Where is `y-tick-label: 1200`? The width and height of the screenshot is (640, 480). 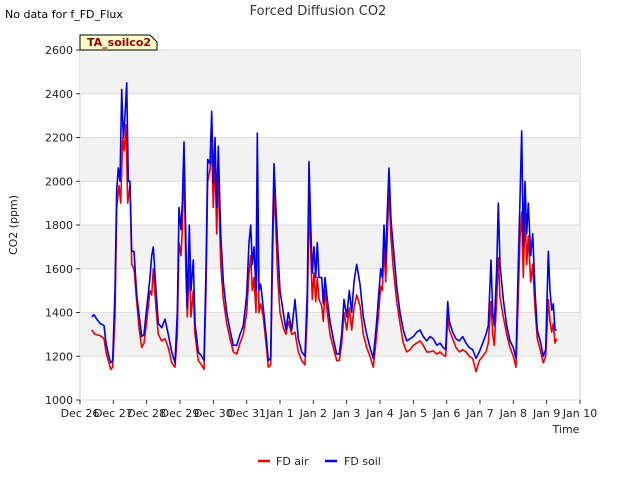
y-tick-label: 1200 is located at coordinates (59, 356).